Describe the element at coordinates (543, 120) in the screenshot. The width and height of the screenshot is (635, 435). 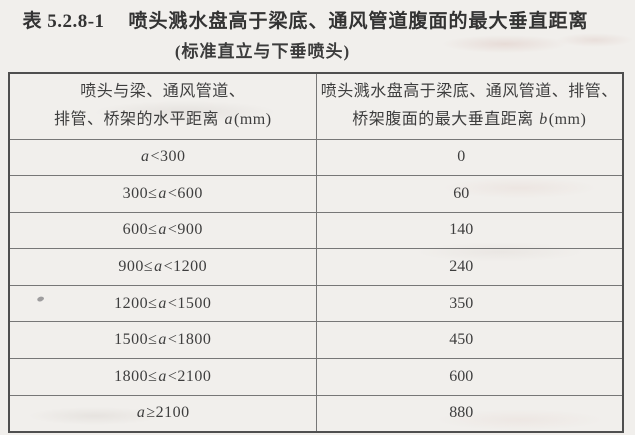
I see `variable-b: b` at that location.